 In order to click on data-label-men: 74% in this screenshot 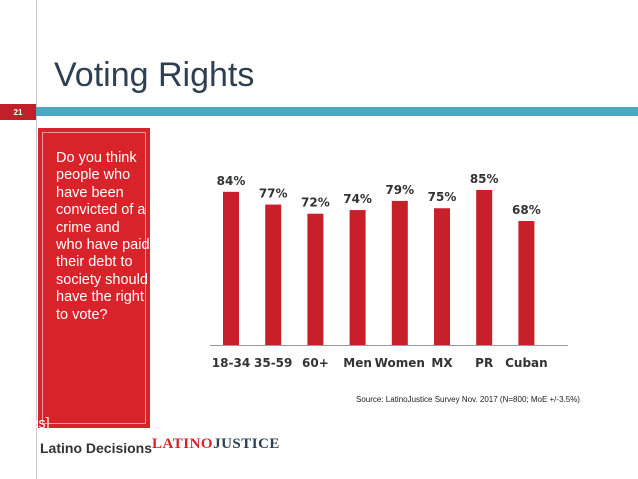, I will do `click(357, 199)`.